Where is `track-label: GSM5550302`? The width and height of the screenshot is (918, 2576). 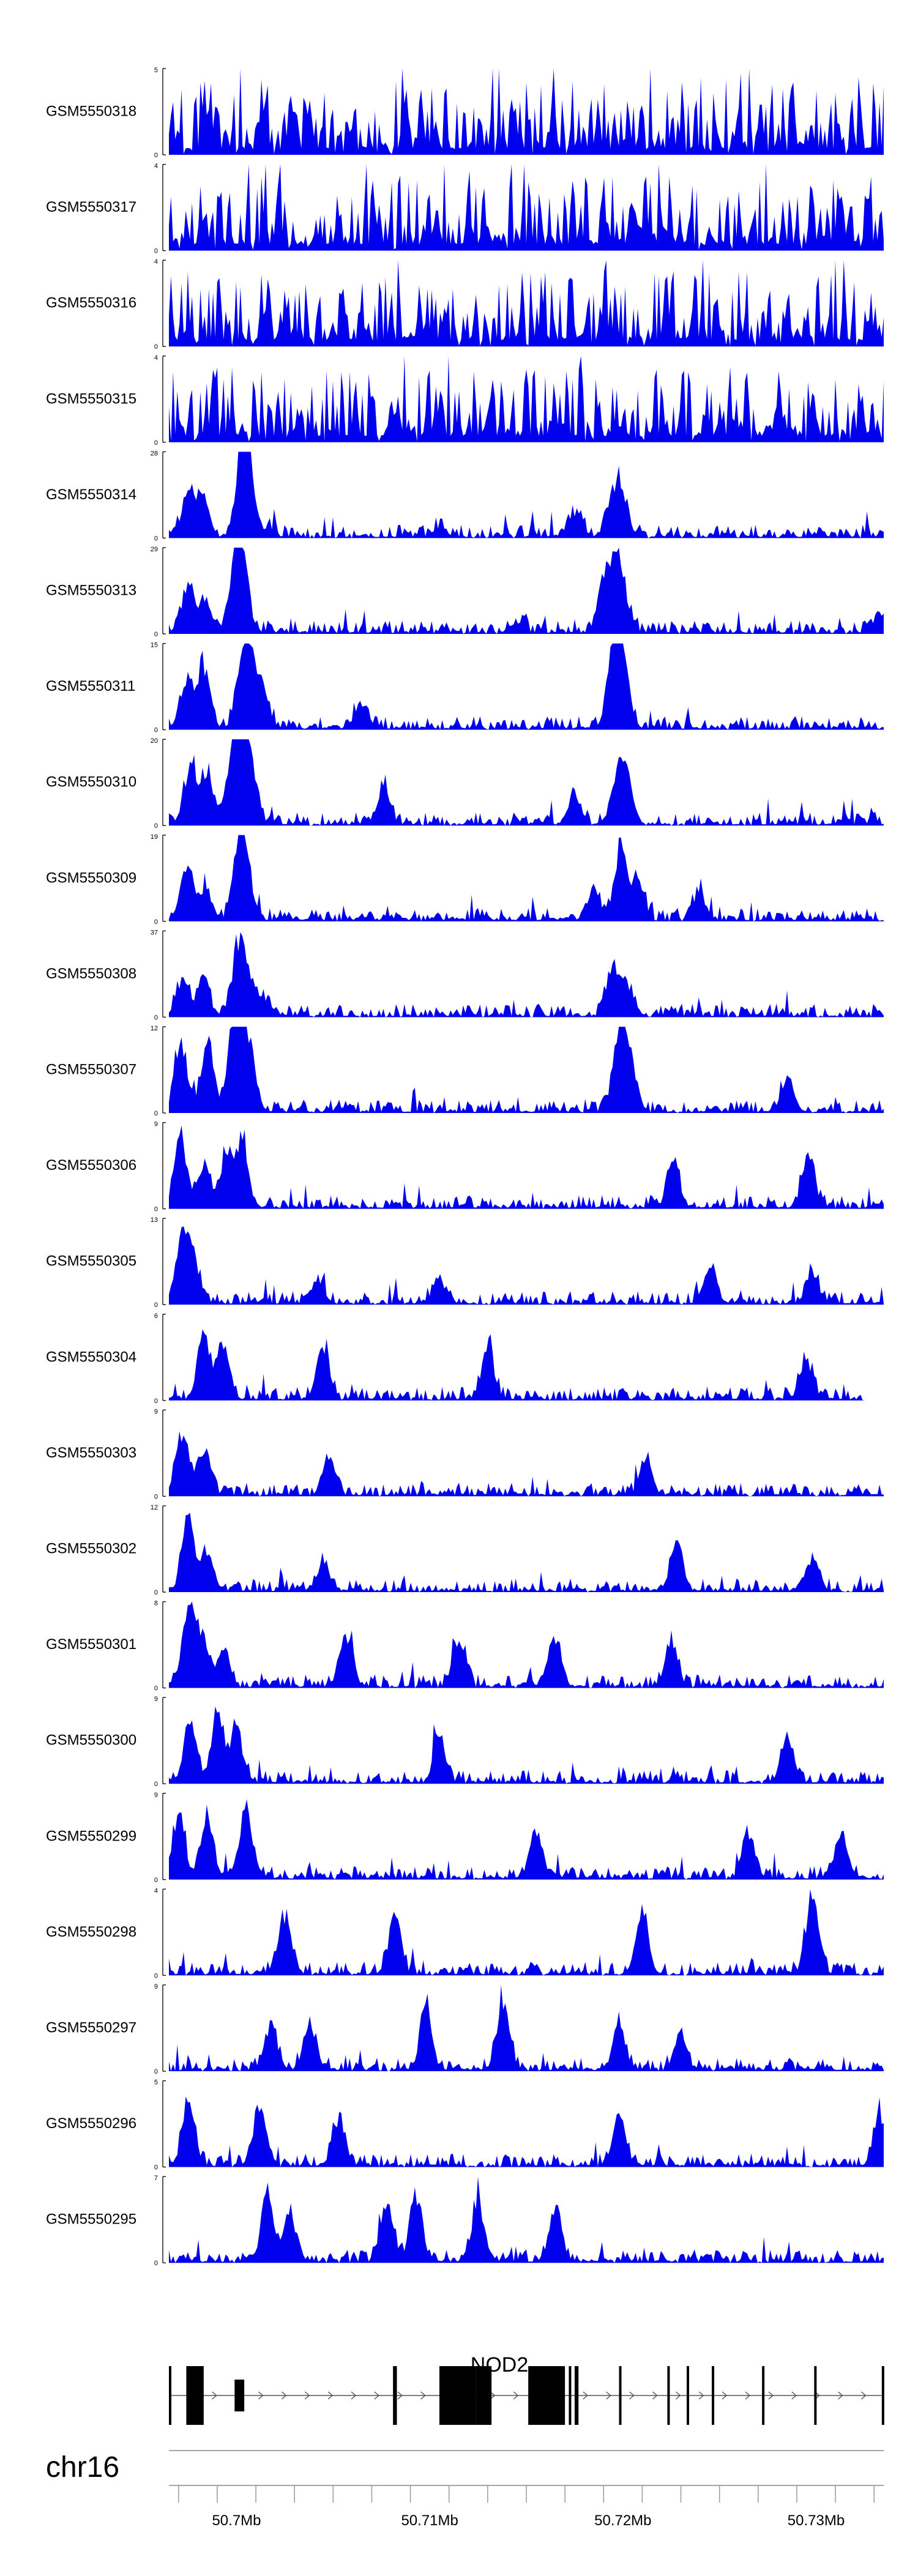
track-label: GSM5550302 is located at coordinates (91, 1549).